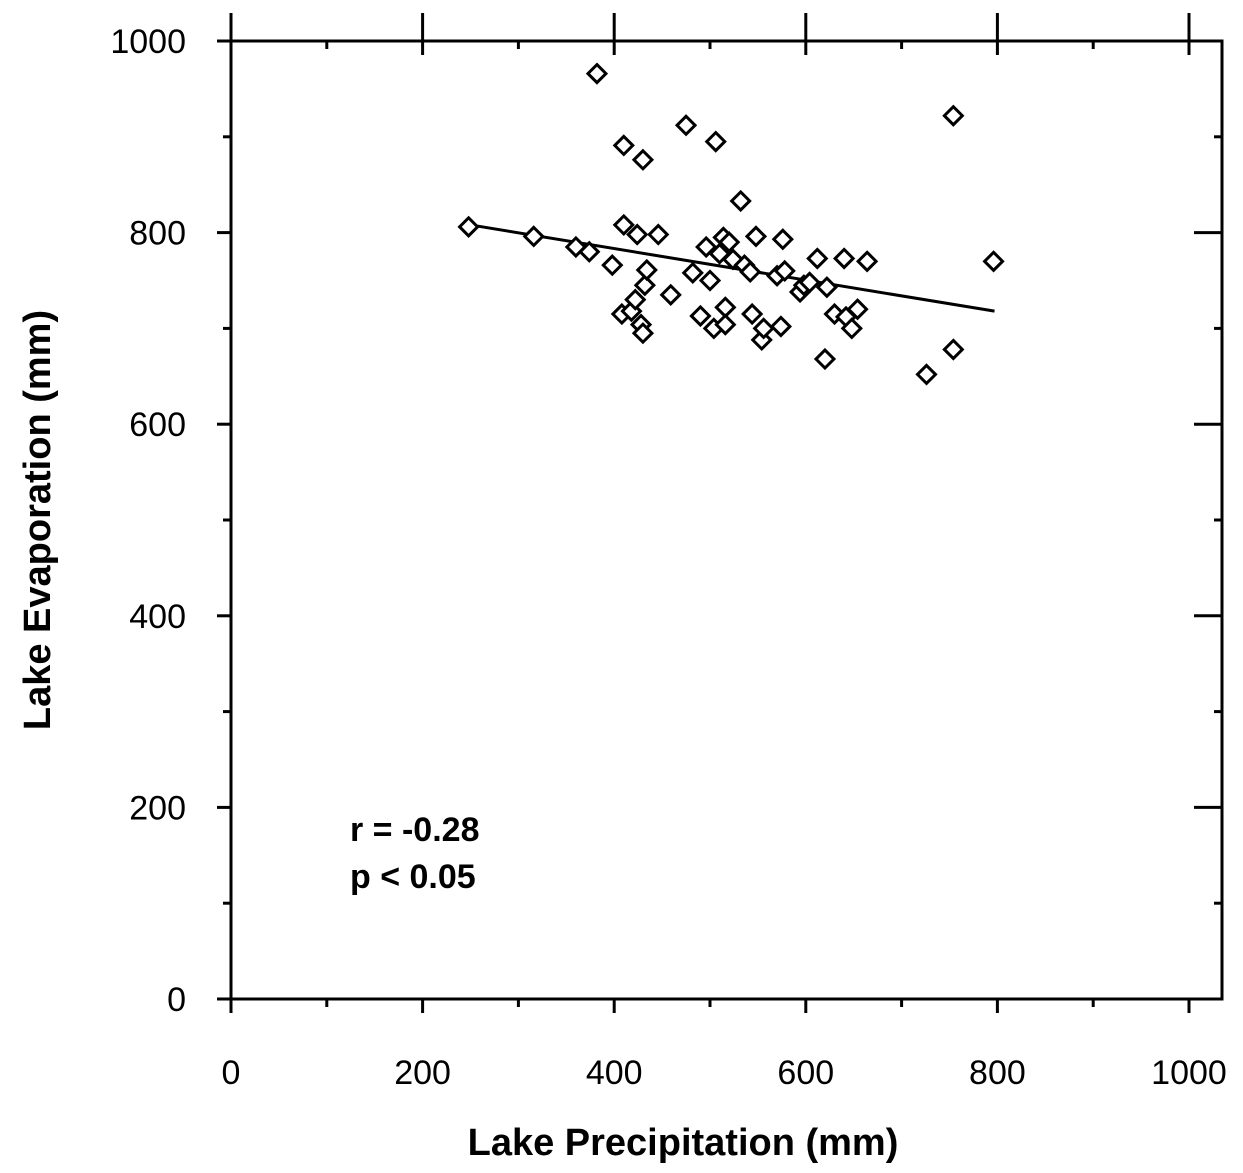  I want to click on x-tick-label: 200, so click(422, 1073).